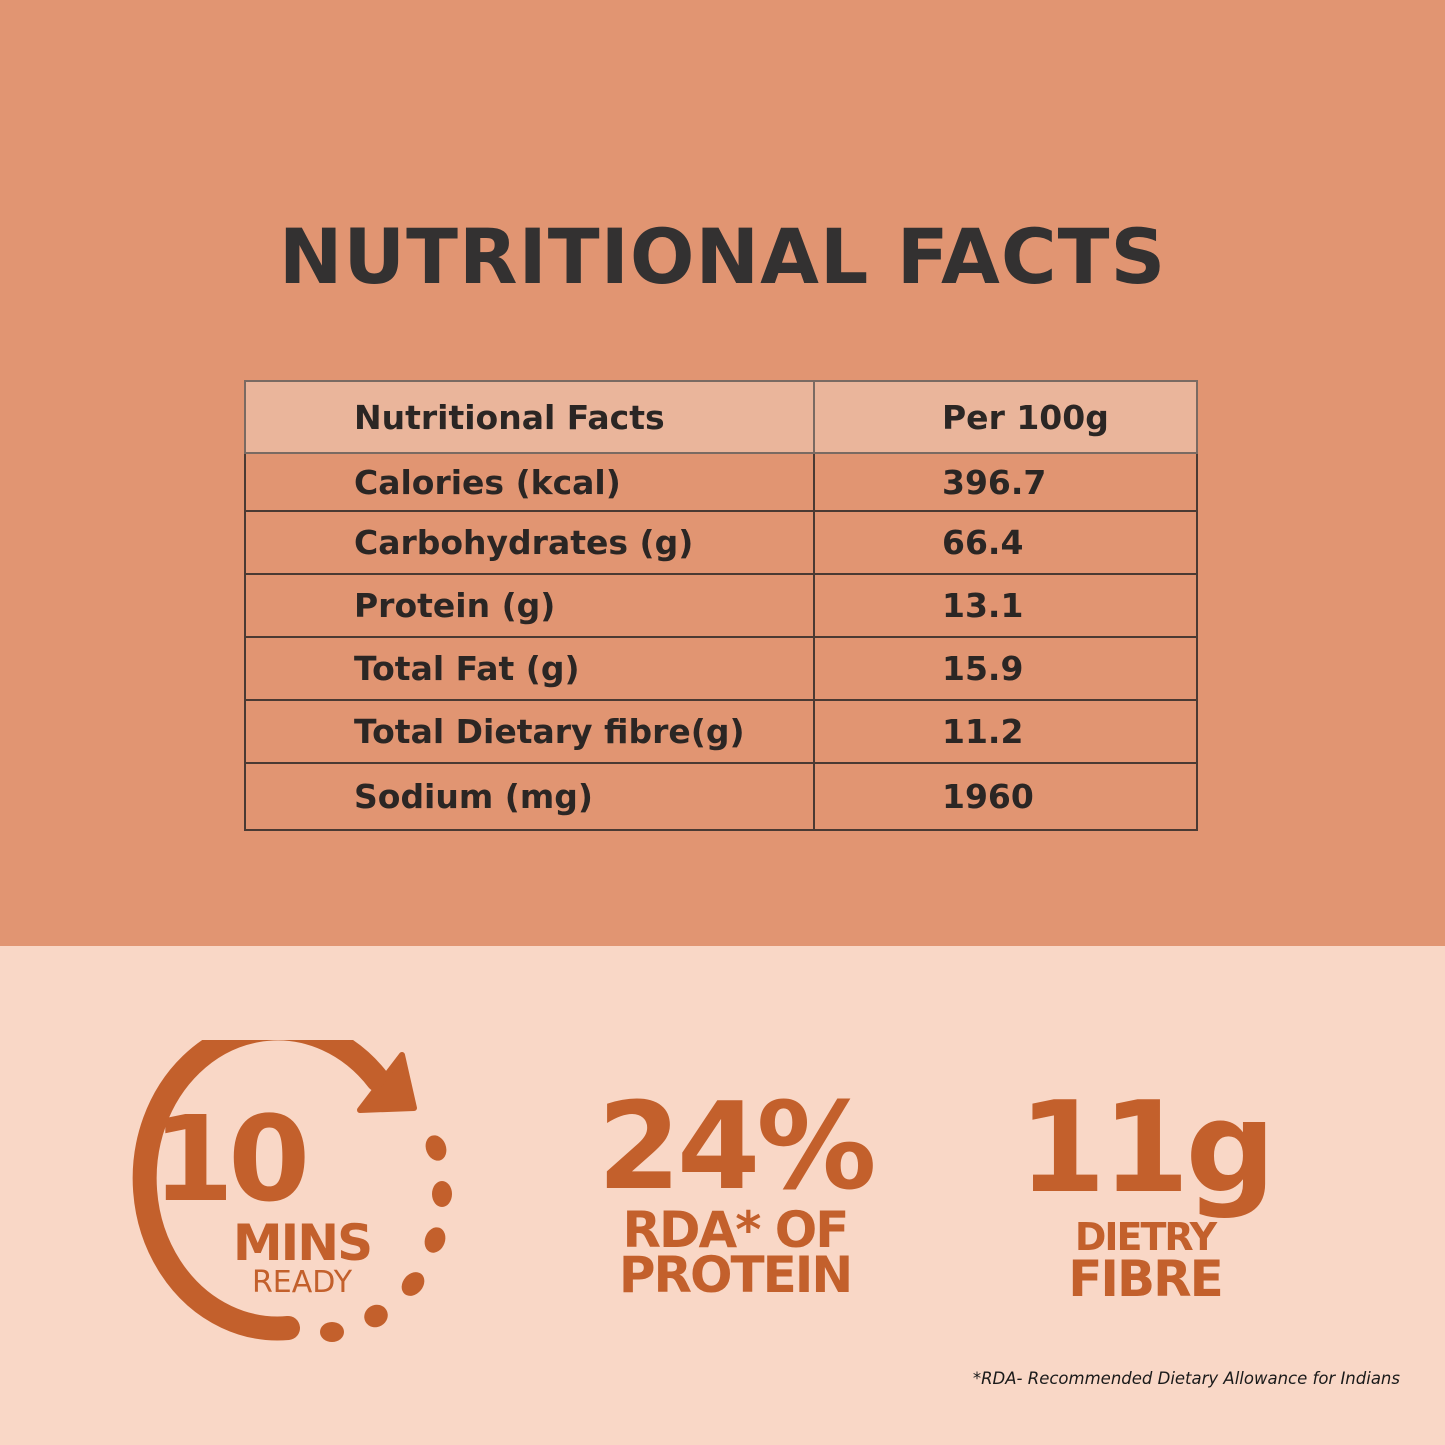 This screenshot has width=1445, height=1445. I want to click on nutrient-name: Calories (kcal), so click(529, 482).